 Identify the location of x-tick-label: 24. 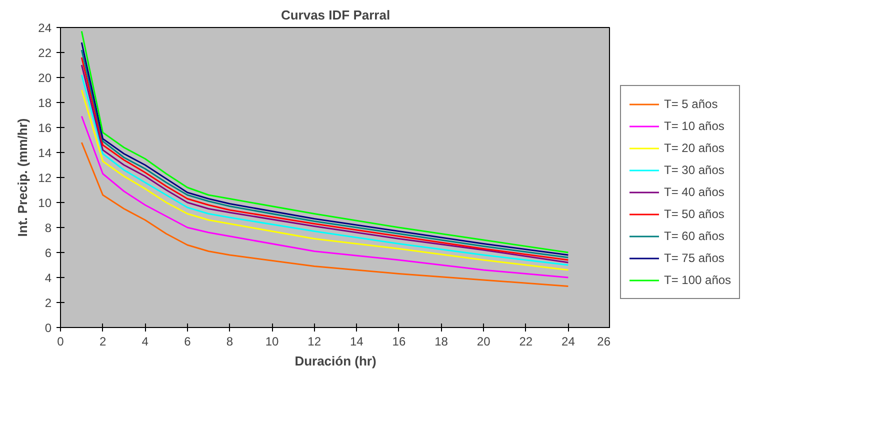
(569, 341).